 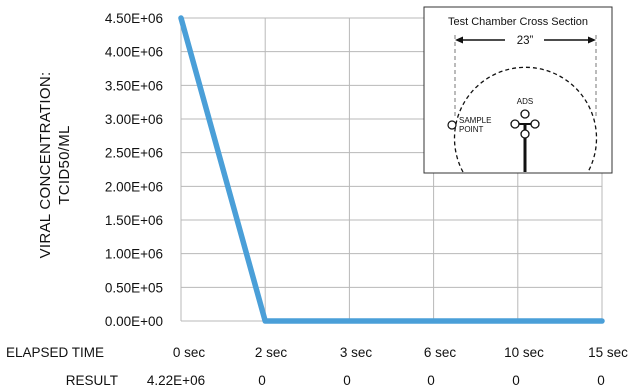 I want to click on elapsed-time-label: ELAPSED TIME, so click(x=55, y=352).